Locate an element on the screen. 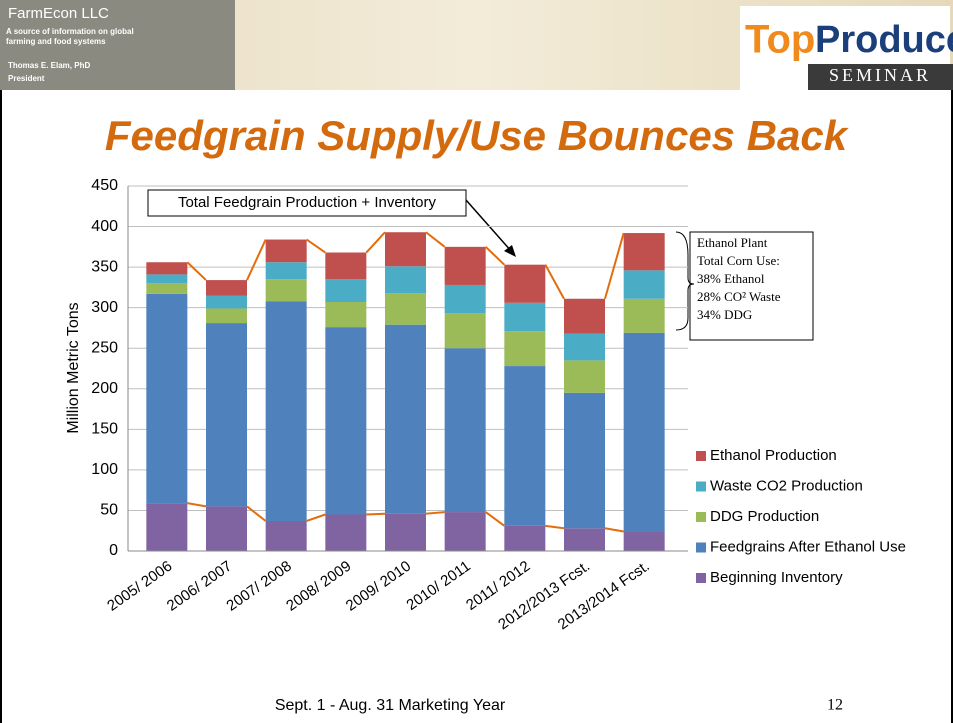 The image size is (953, 723). annotation-box is located at coordinates (307, 203).